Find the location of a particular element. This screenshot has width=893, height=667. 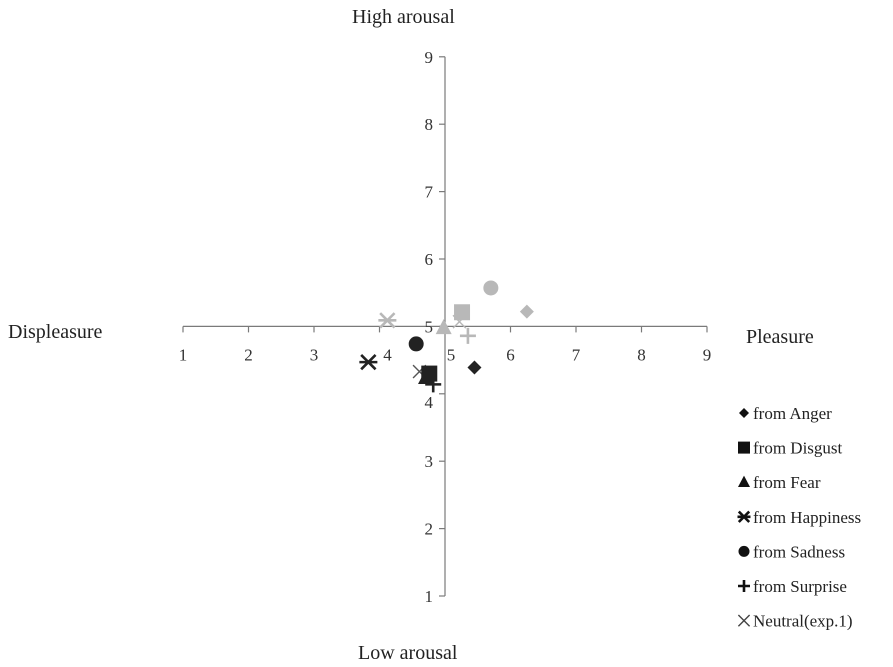

y-tick-label: 5 is located at coordinates (429, 326).